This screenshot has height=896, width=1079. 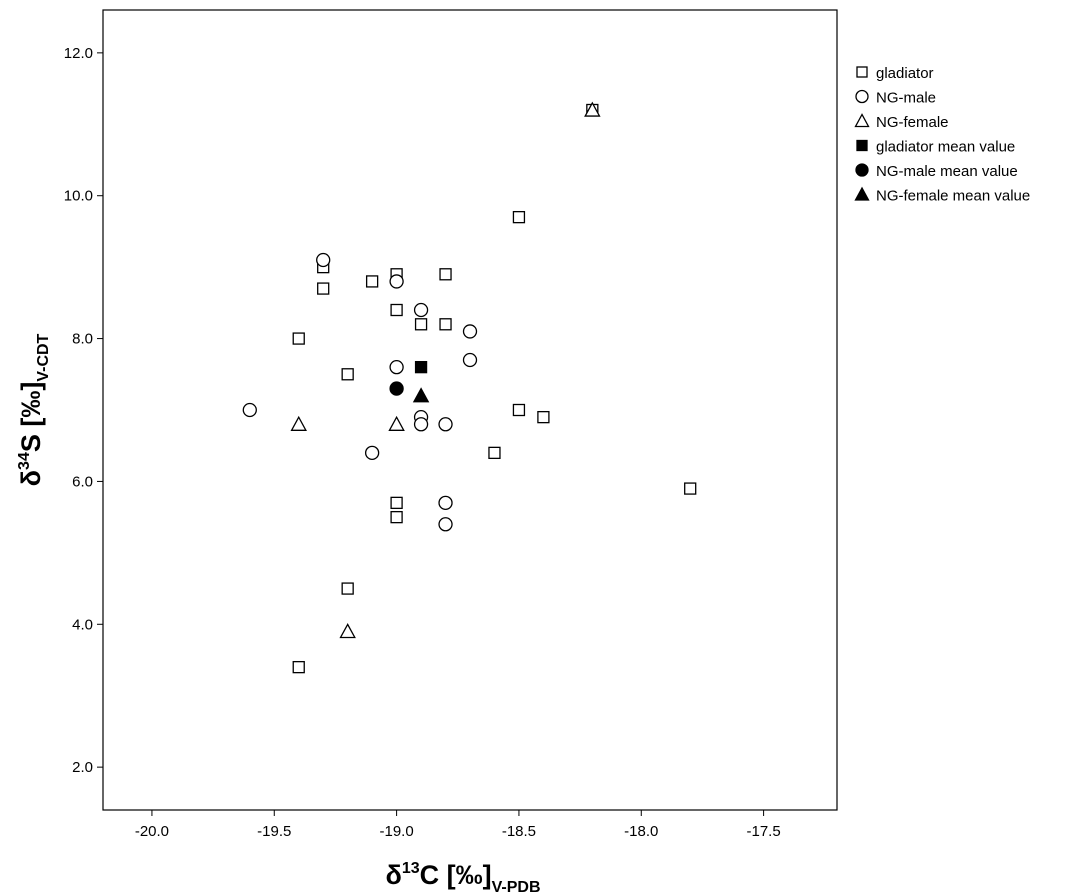 I want to click on y-tick-label: 10.0, so click(x=78, y=196).